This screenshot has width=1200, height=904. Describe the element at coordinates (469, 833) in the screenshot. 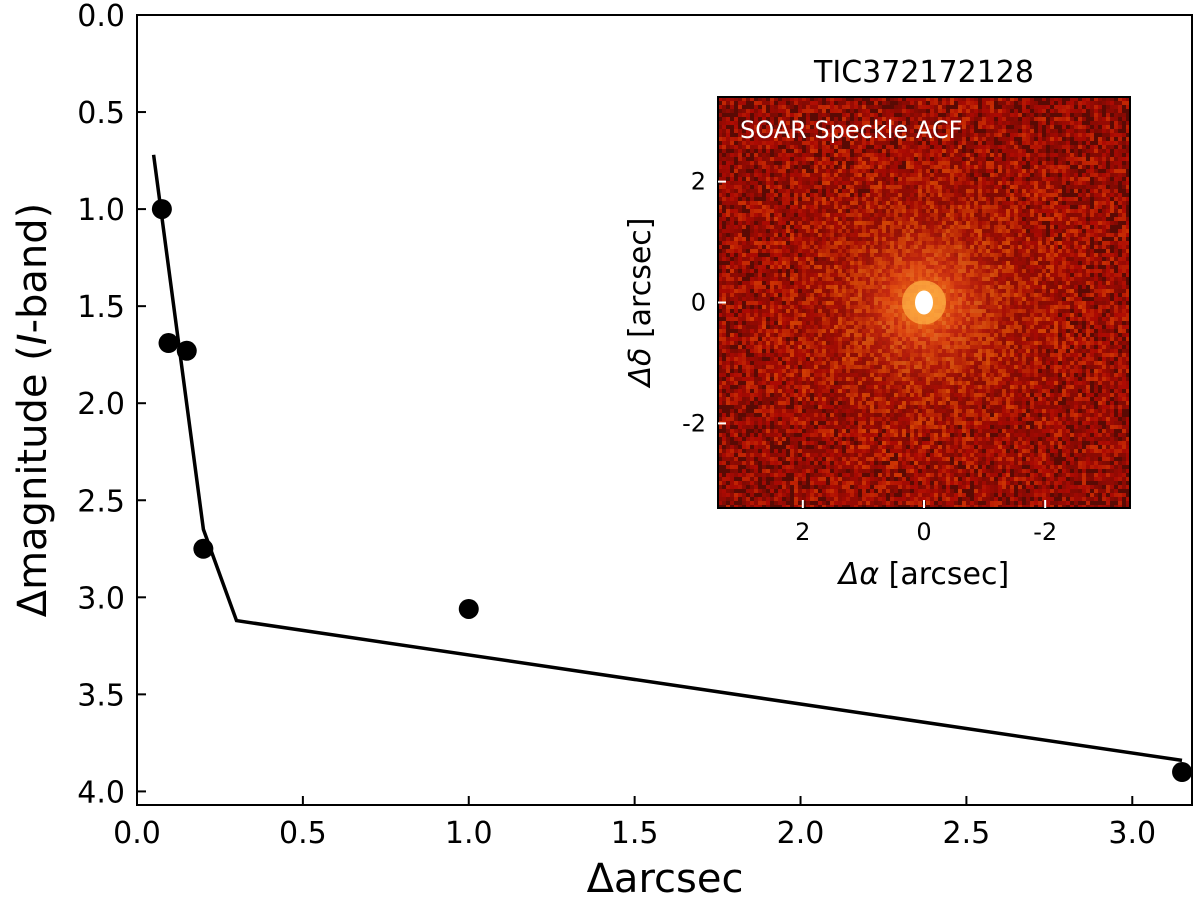

I see `x-tick-label: 1.0` at that location.